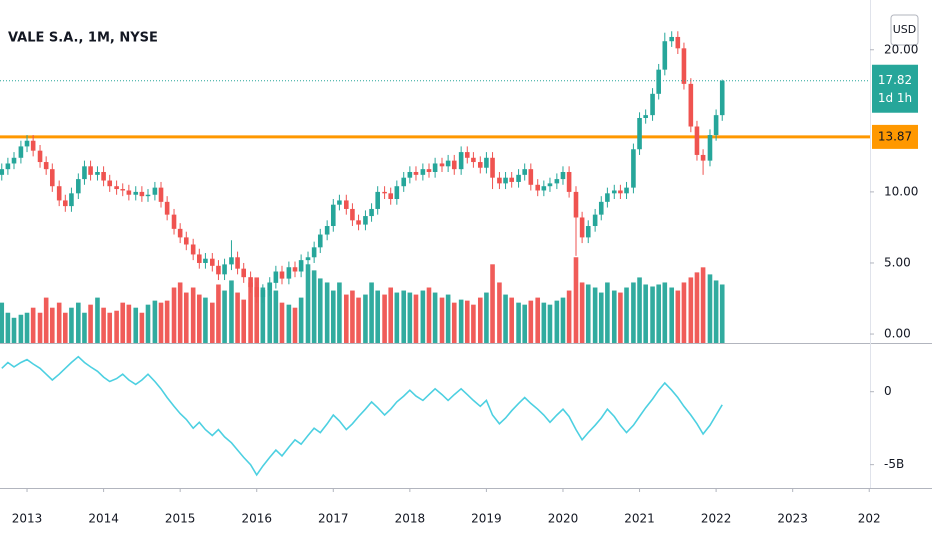 The image size is (932, 550). I want to click on currency-label: USD, so click(905, 29).